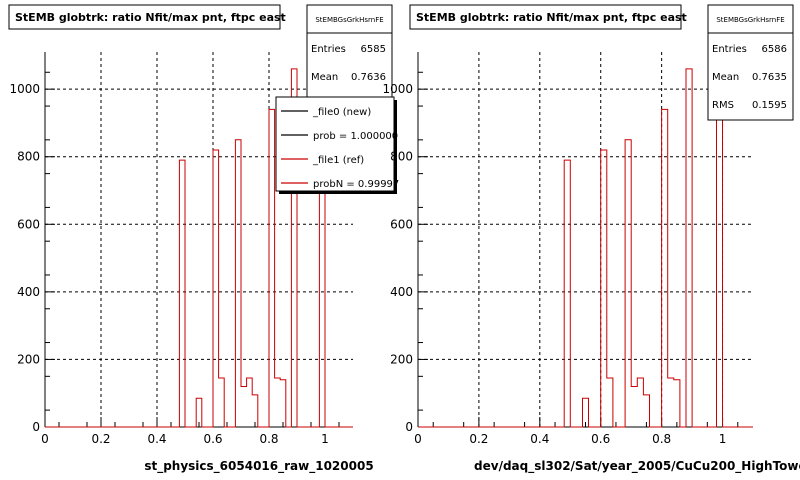 The width and height of the screenshot is (800, 480). Describe the element at coordinates (341, 112) in the screenshot. I see `legend-label: _file0 (new)` at that location.